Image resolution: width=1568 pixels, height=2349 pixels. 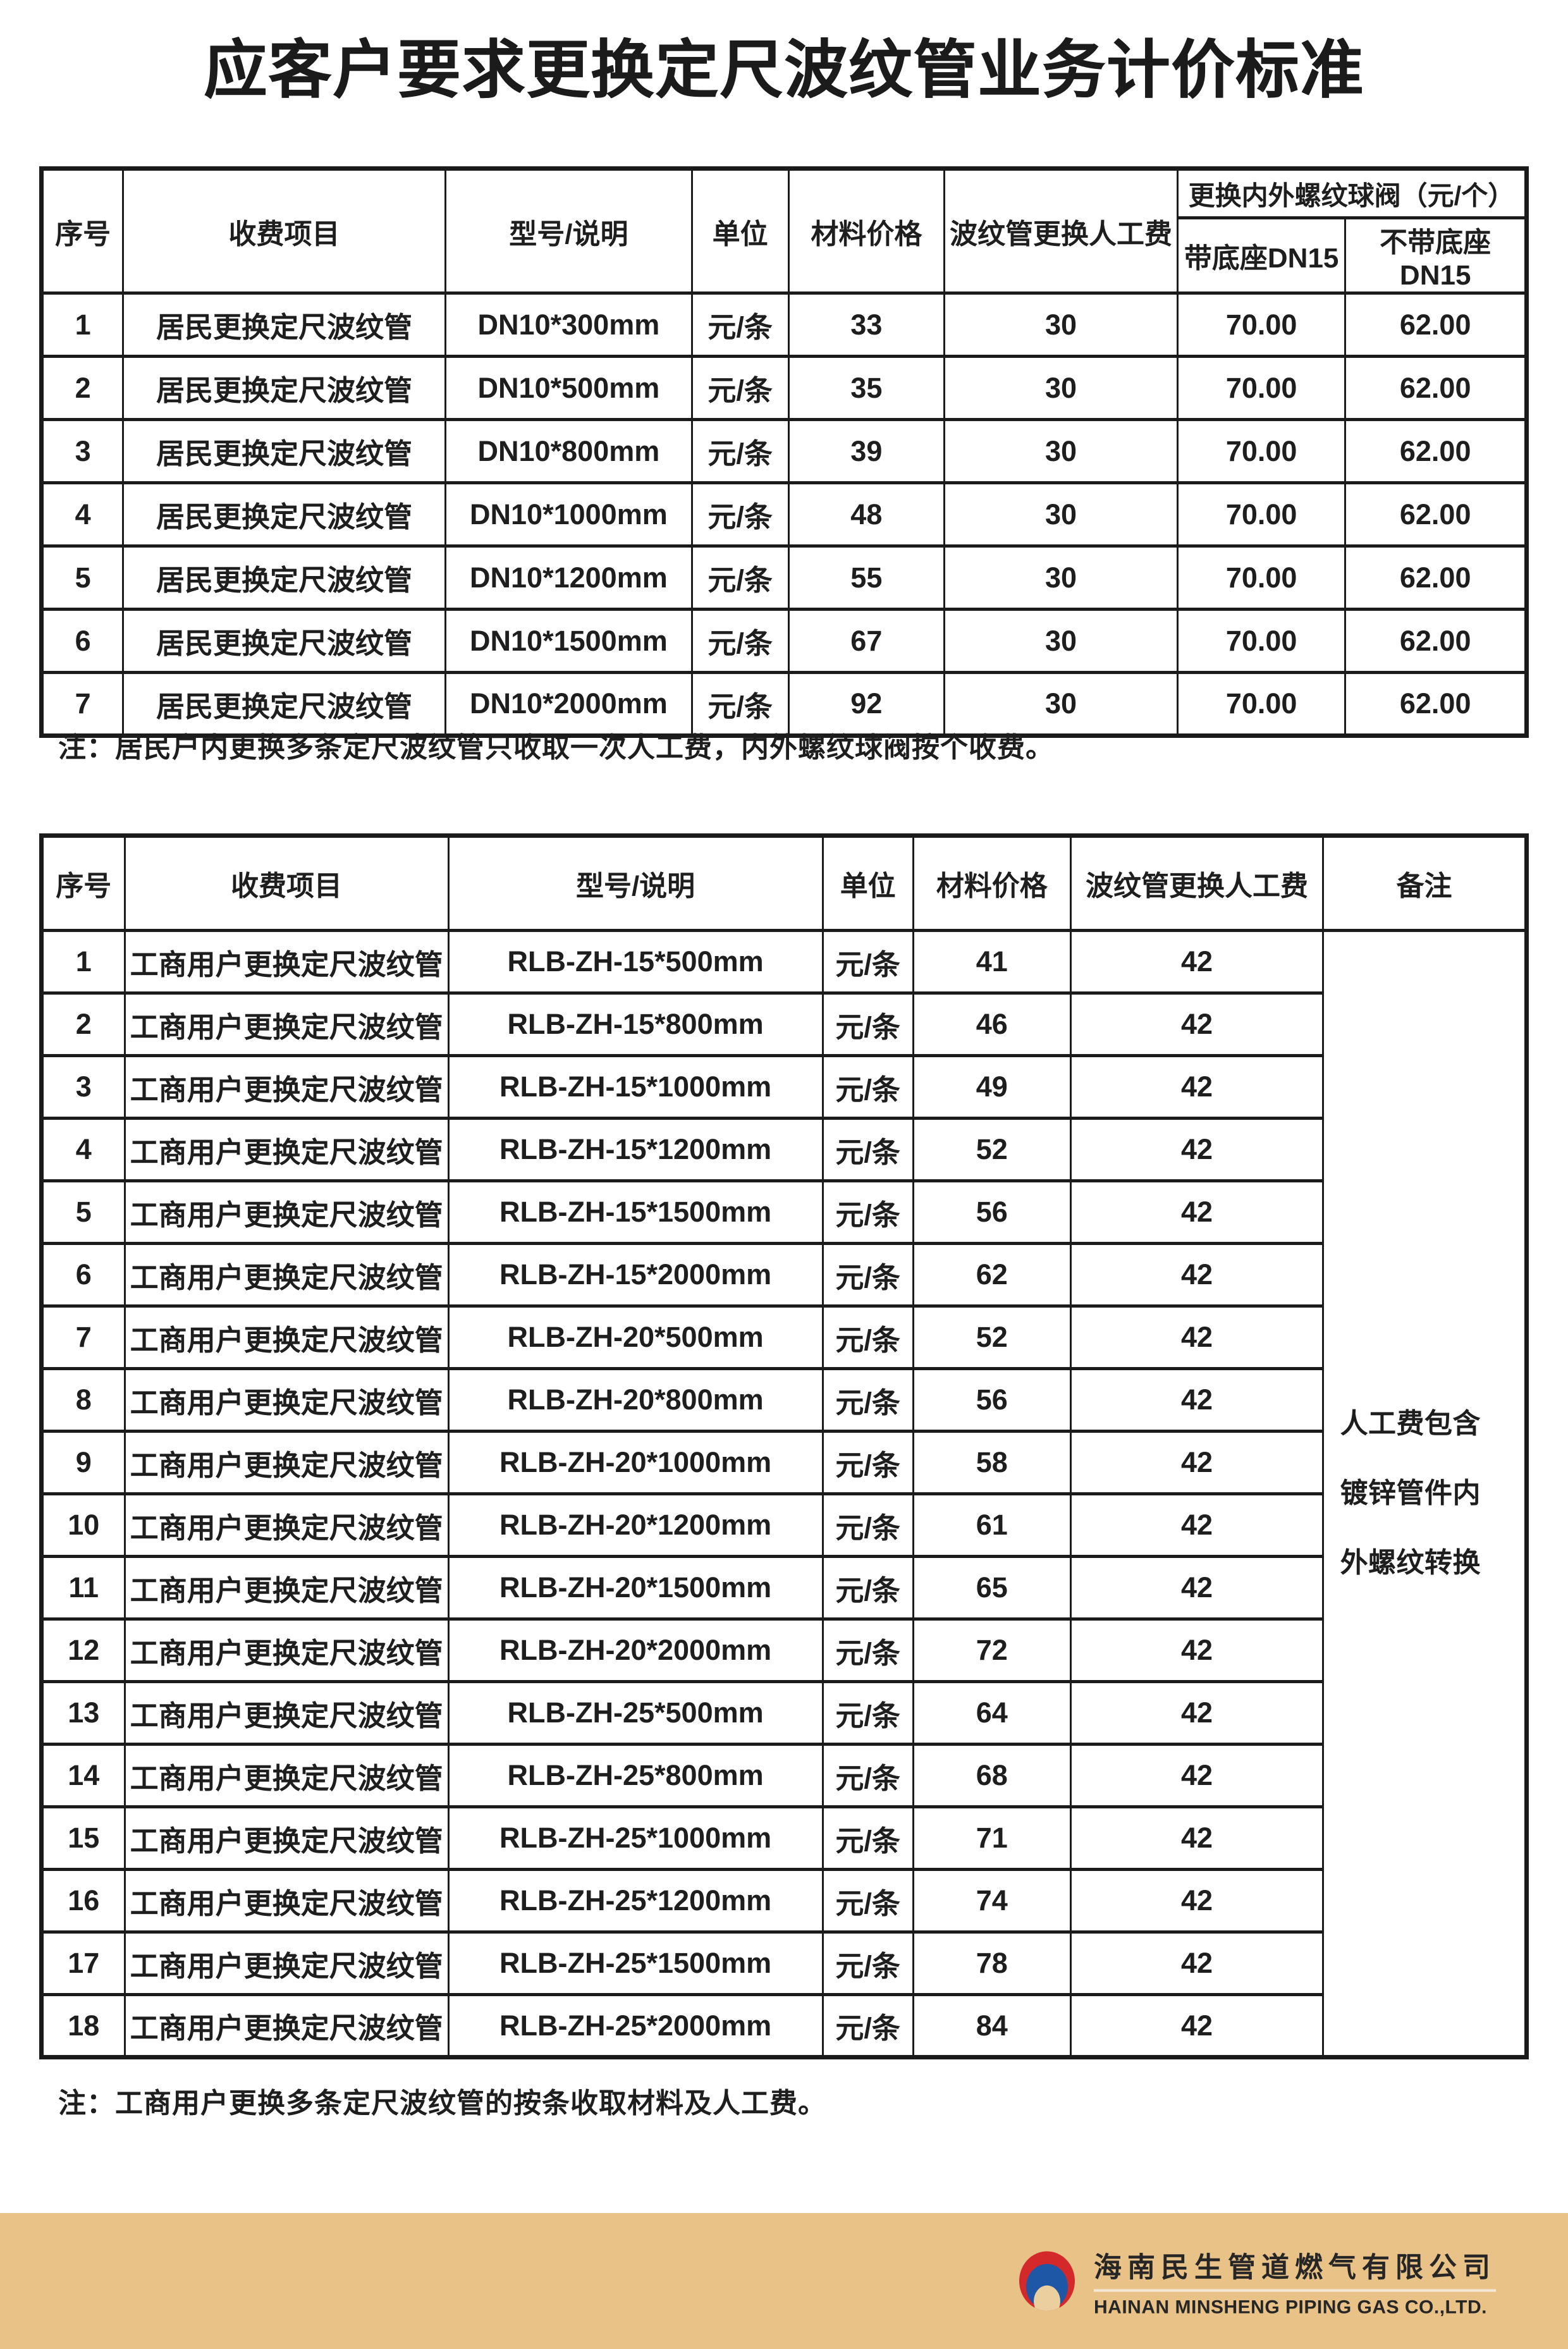 What do you see at coordinates (635, 1650) in the screenshot?
I see `cell-model: RLB-ZH-20*2000mm` at bounding box center [635, 1650].